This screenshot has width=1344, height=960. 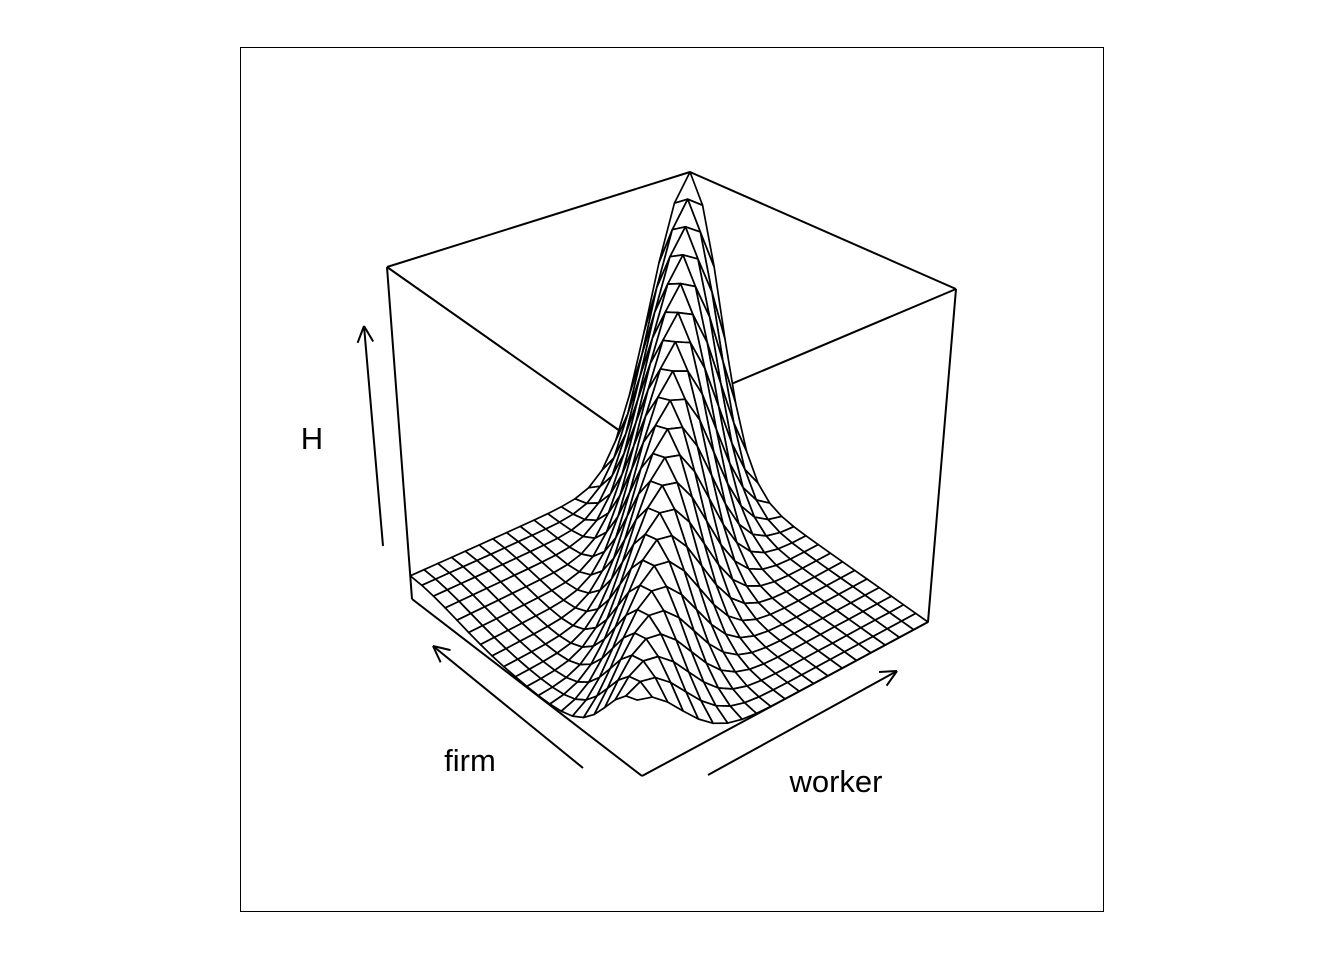 I want to click on box-edge-right-vertical, so click(x=942, y=455).